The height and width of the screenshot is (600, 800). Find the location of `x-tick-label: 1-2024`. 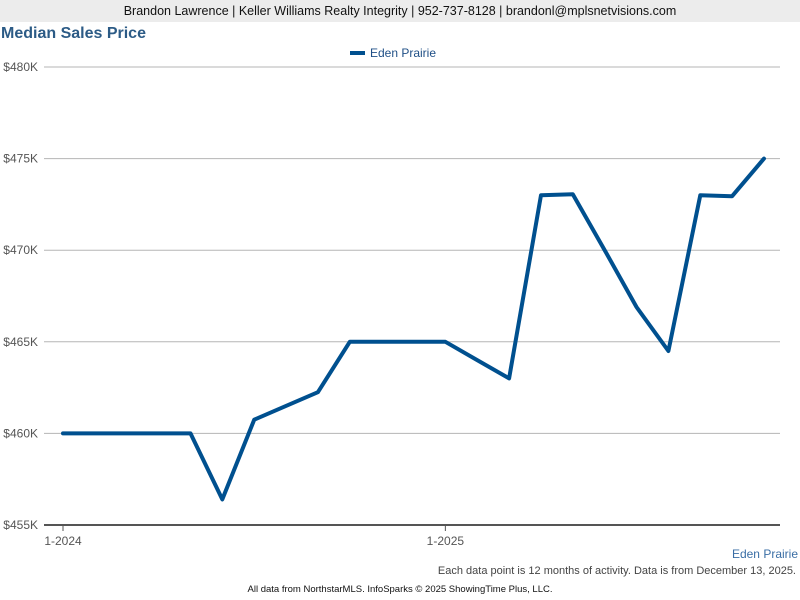

x-tick-label: 1-2024 is located at coordinates (63, 541).